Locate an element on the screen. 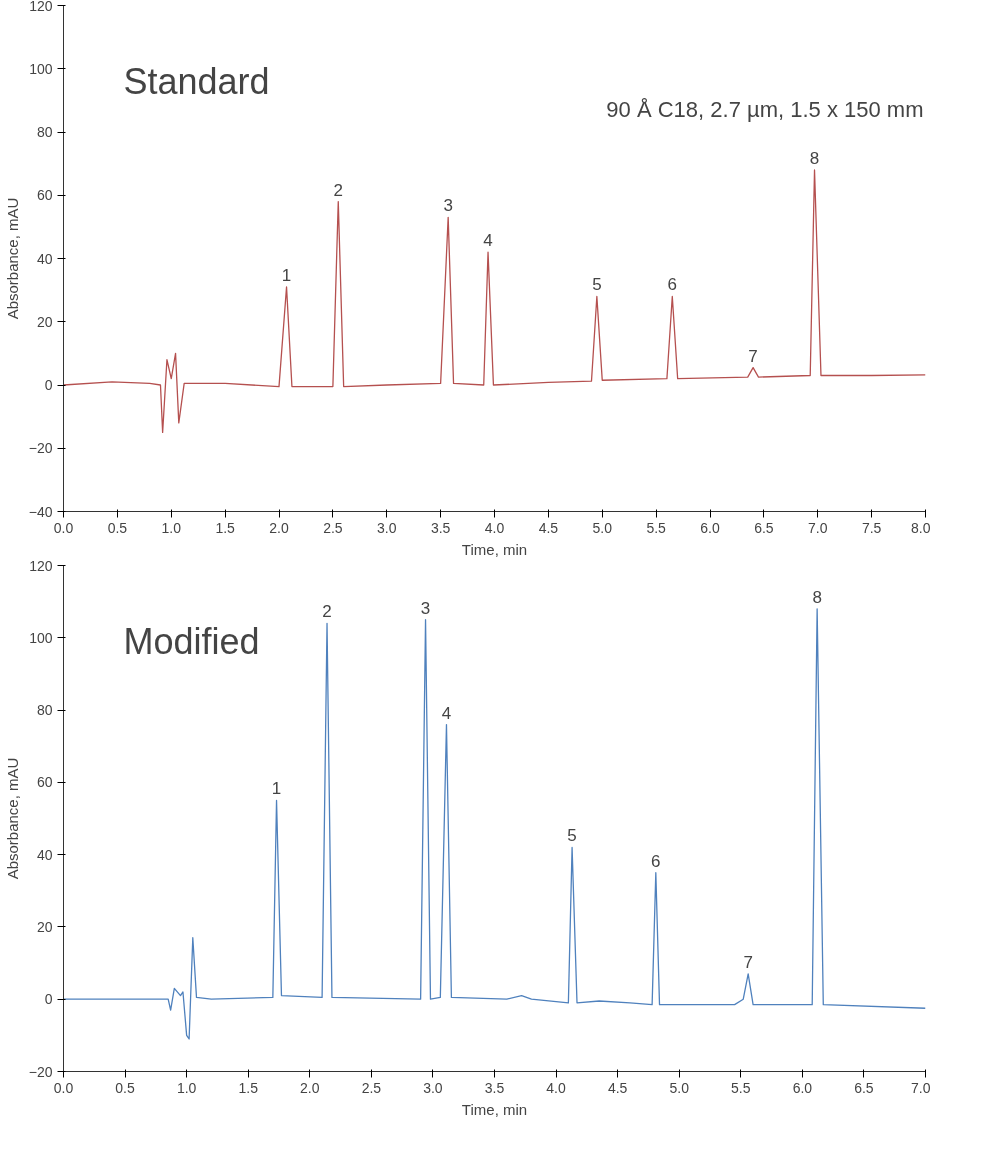 The width and height of the screenshot is (993, 1163). y-tick-label: −40 is located at coordinates (40, 511).